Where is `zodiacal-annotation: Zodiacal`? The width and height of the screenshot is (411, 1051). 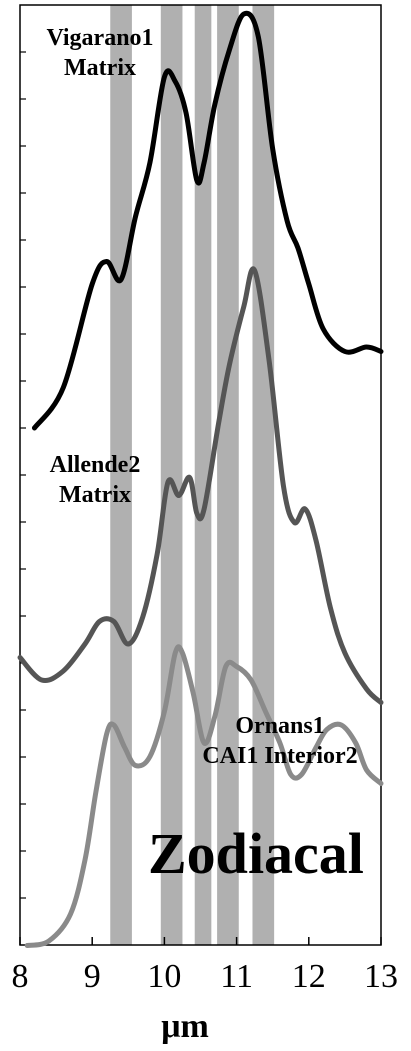 zodiacal-annotation: Zodiacal is located at coordinates (256, 853).